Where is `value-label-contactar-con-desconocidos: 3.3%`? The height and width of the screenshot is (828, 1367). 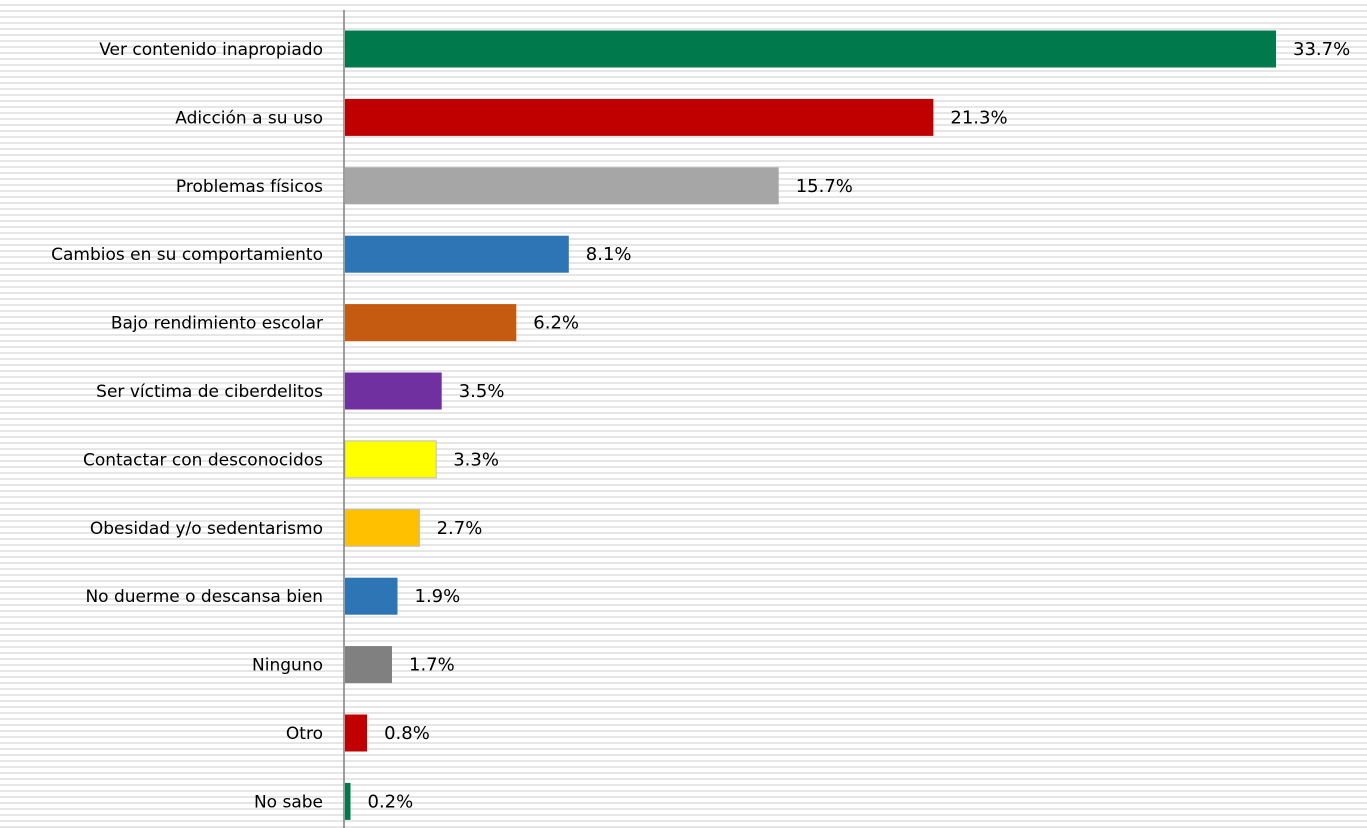
value-label-contactar-con-desconocidos: 3.3% is located at coordinates (476, 459).